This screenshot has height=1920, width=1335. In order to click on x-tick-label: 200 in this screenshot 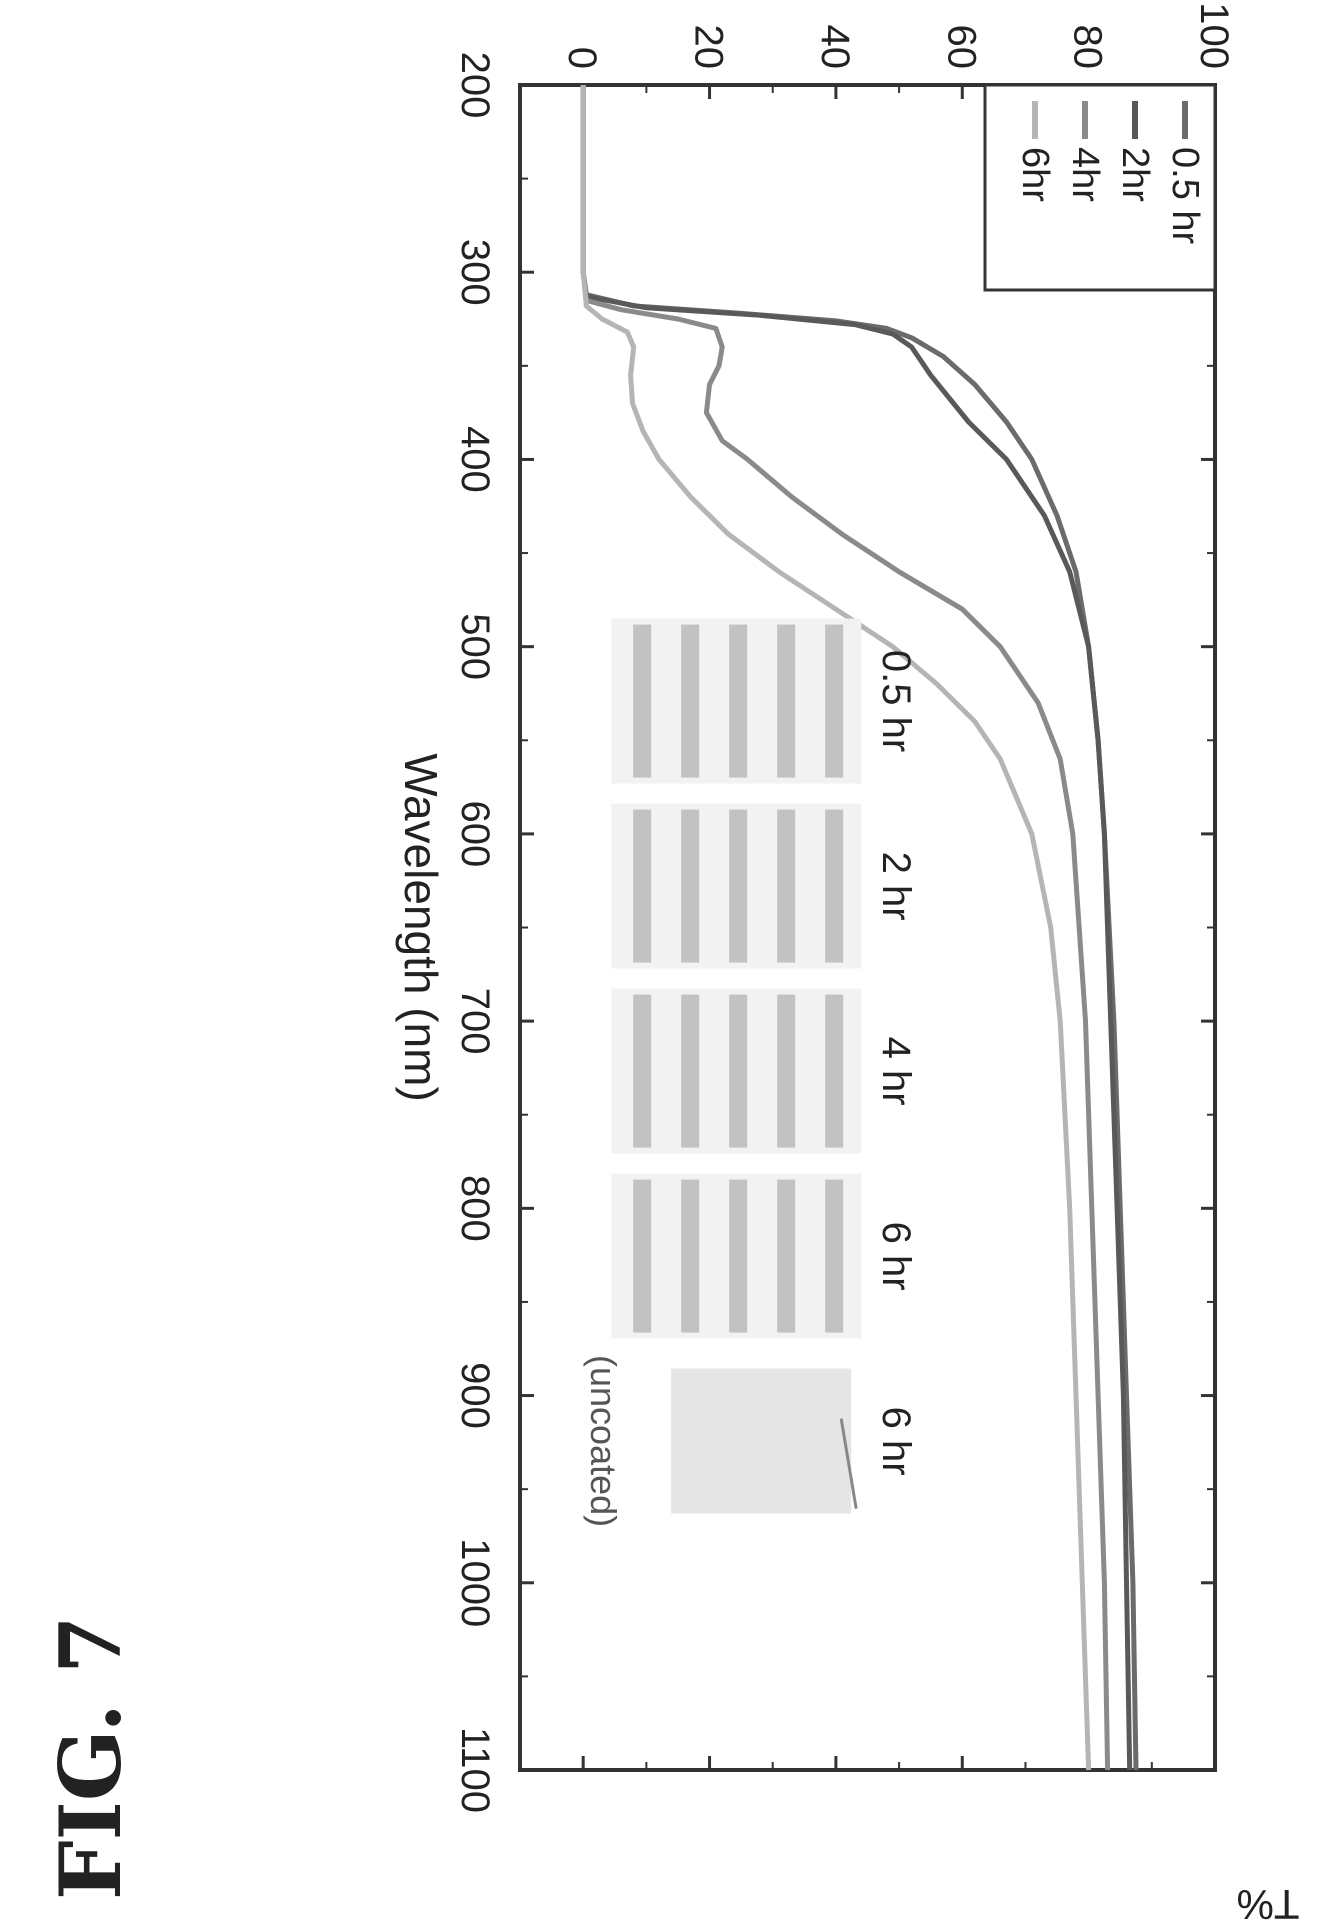, I will do `click(475, 85)`.